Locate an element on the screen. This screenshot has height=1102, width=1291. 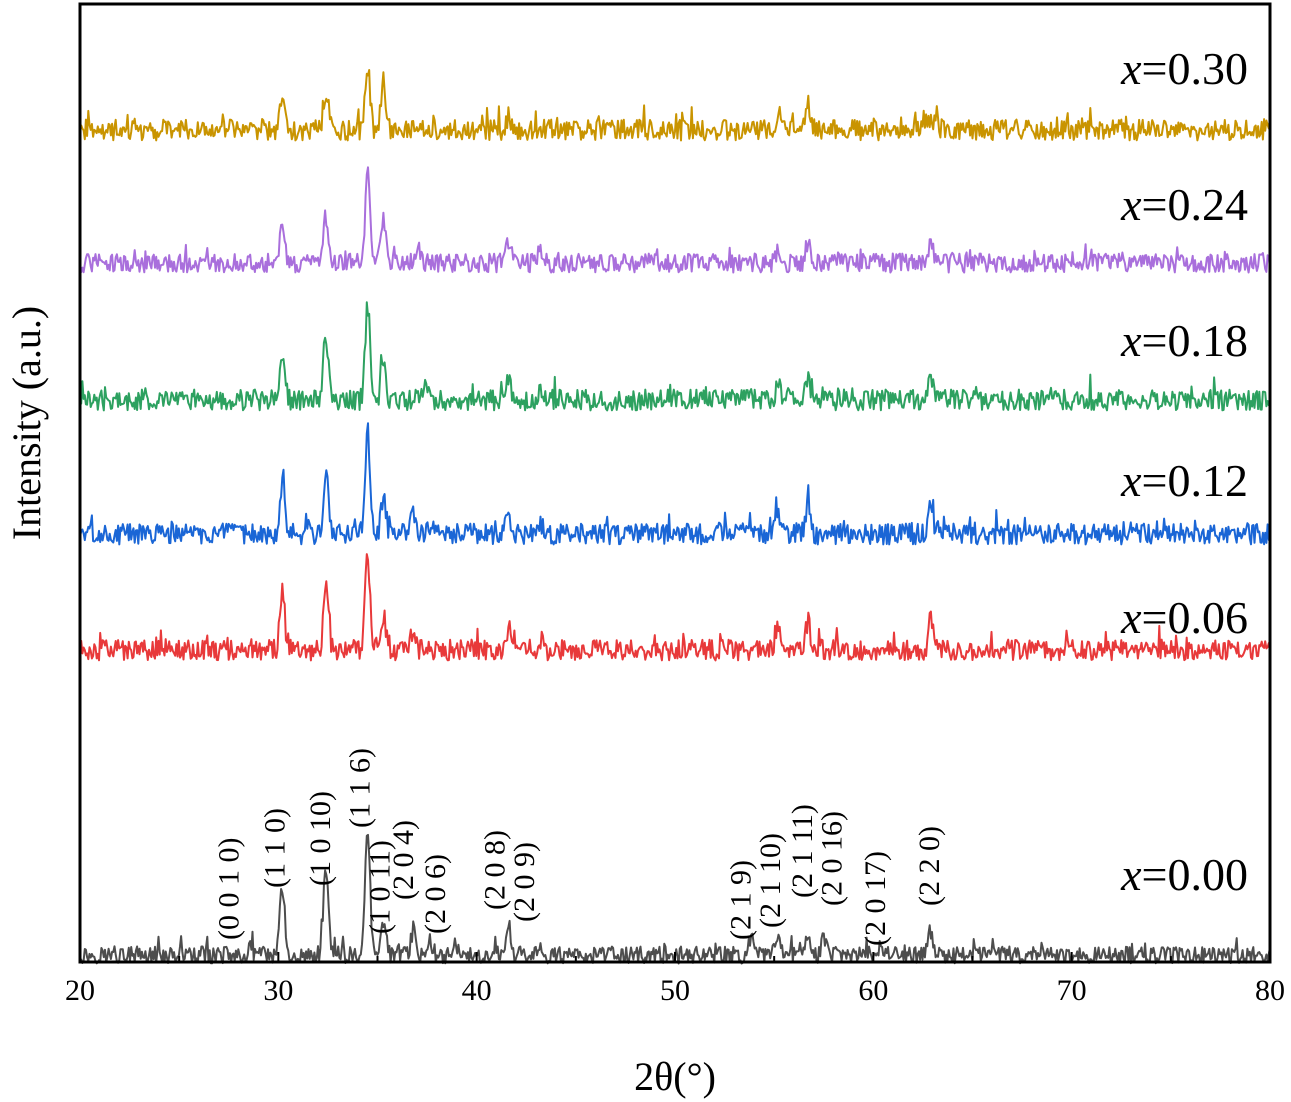
hkl-label: (0 0 1 0) is located at coordinates (229, 889).